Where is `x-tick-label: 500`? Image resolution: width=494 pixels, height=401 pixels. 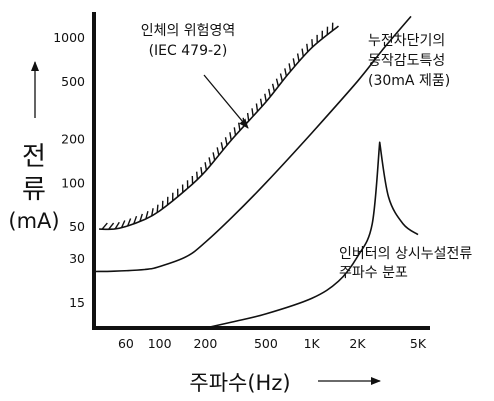
x-tick-label: 500 is located at coordinates (266, 343).